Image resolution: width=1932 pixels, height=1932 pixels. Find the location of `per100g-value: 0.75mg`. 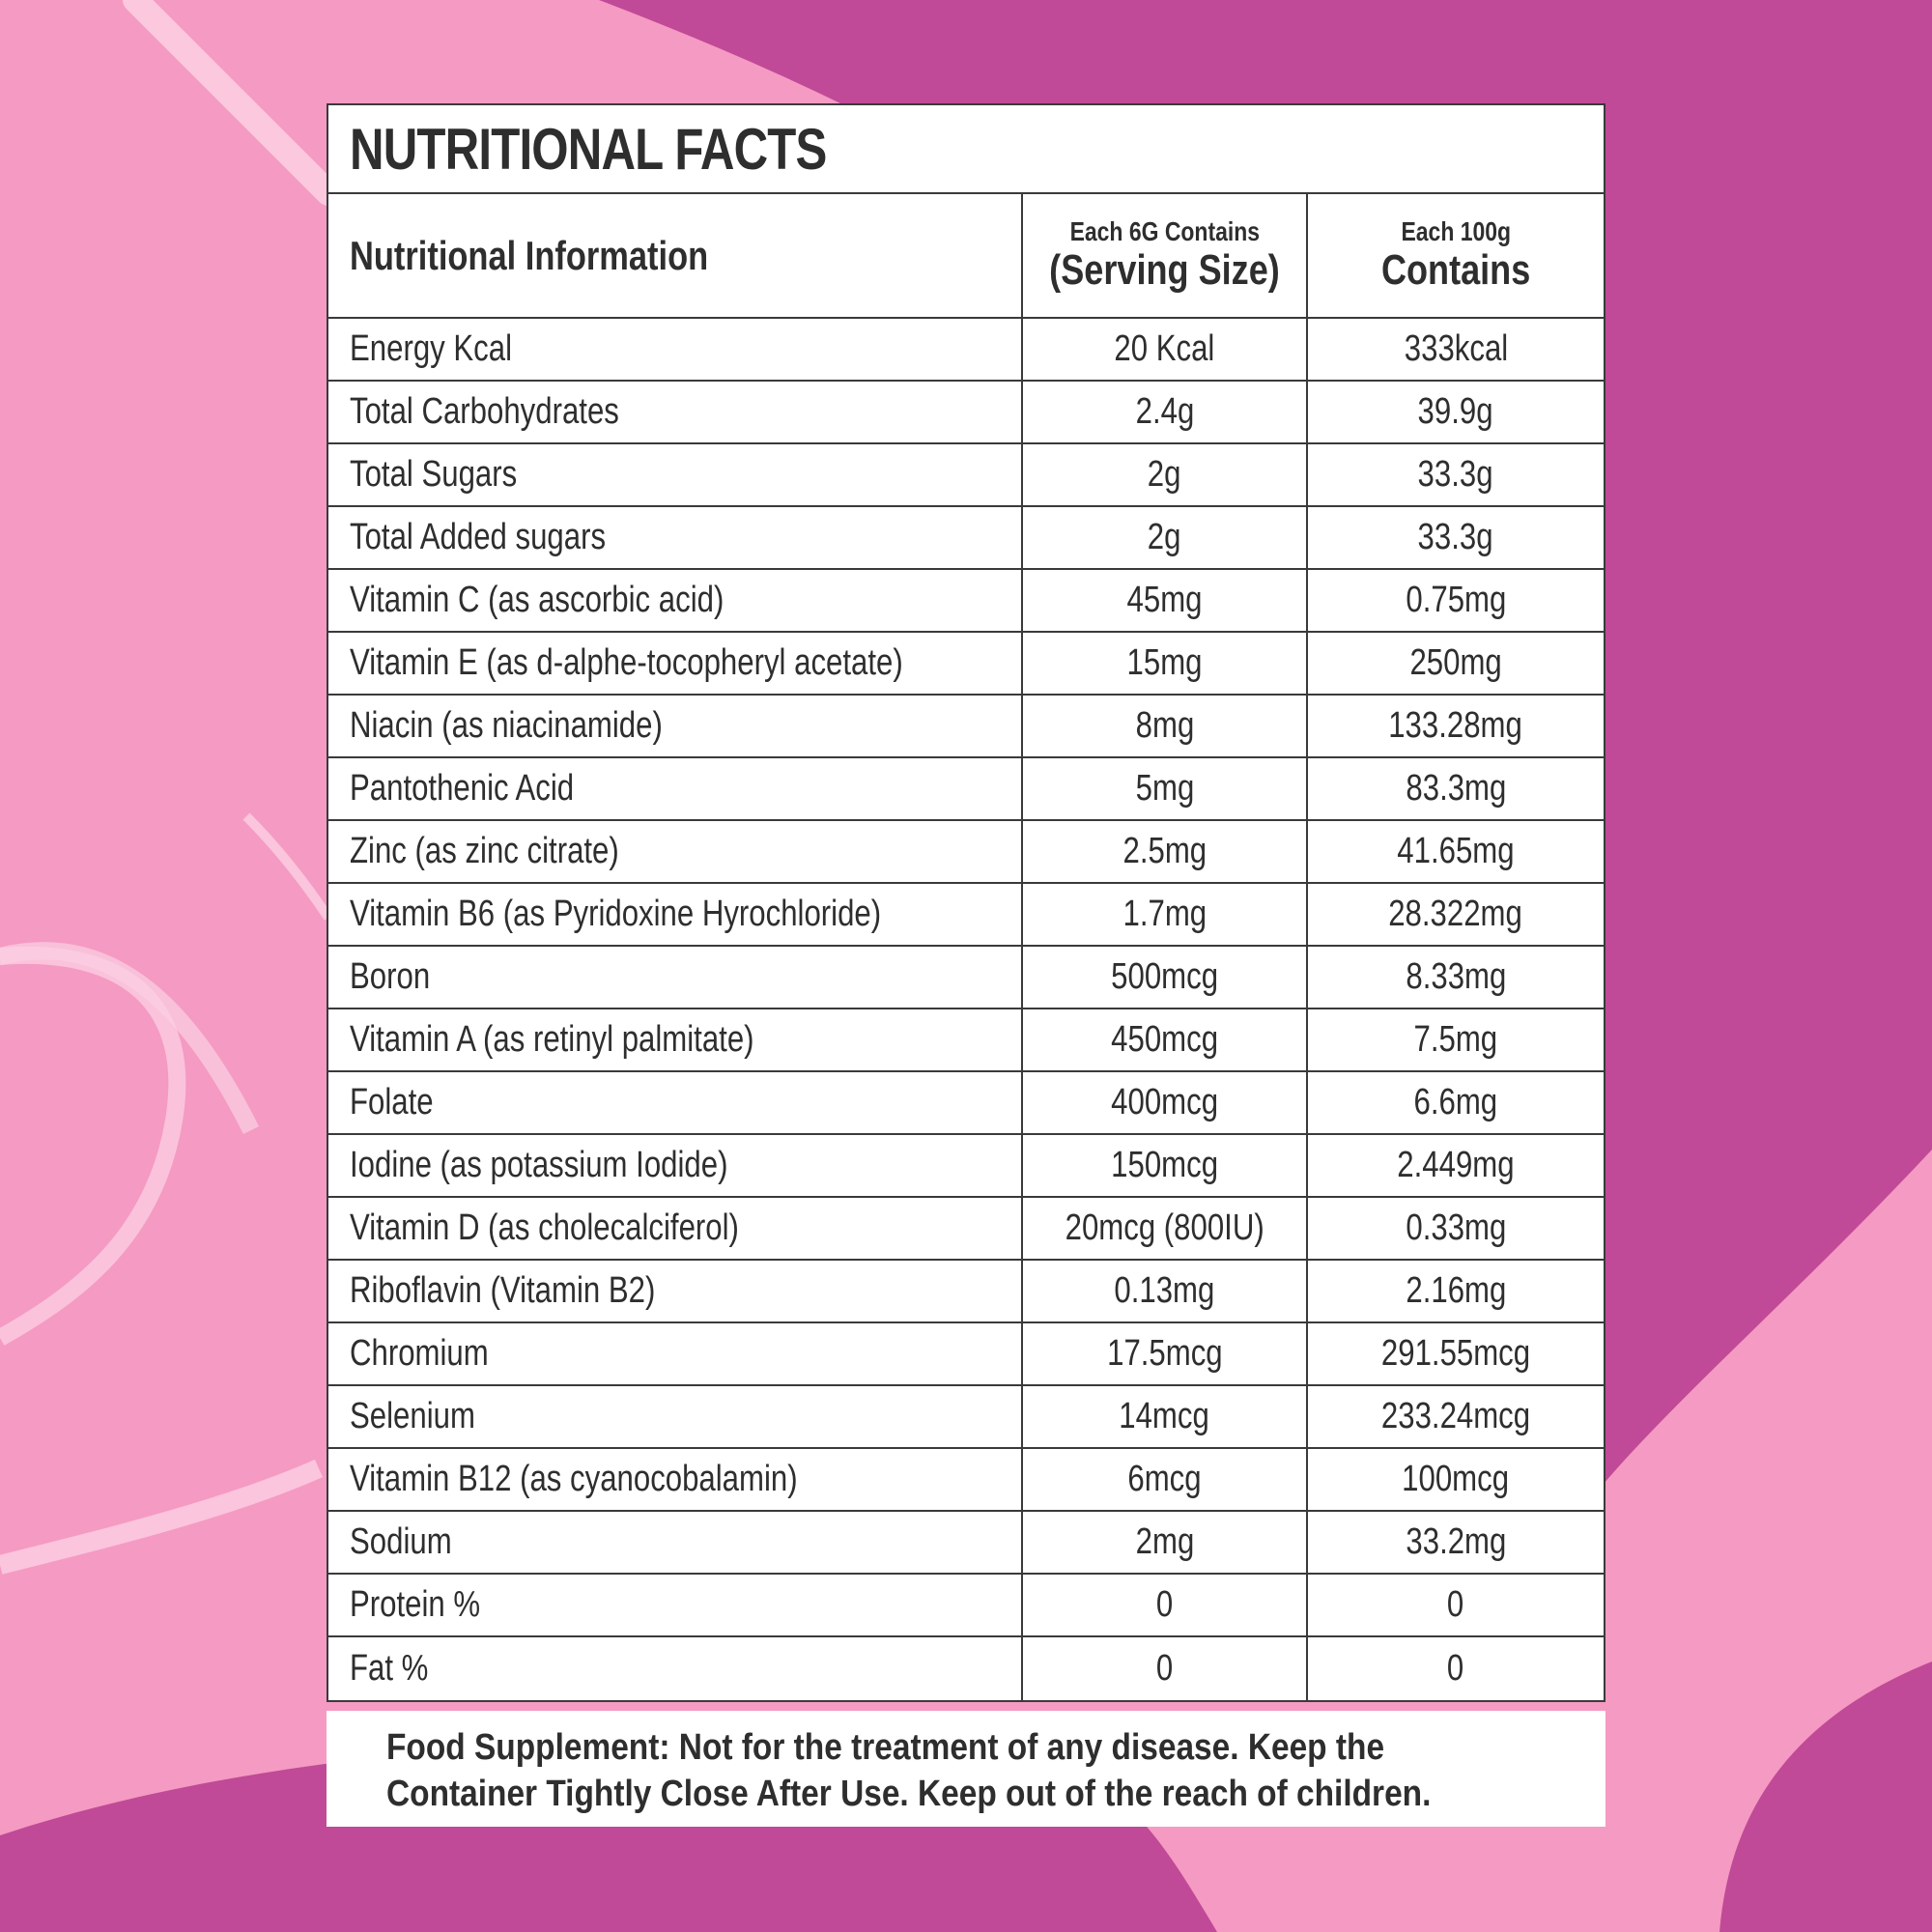

per100g-value: 0.75mg is located at coordinates (1456, 601).